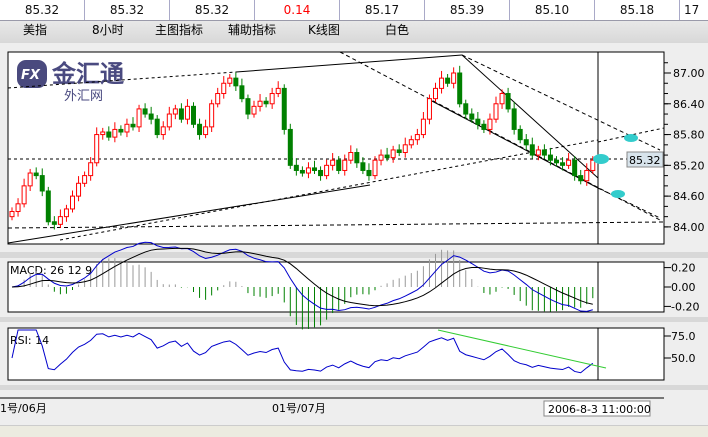 The image size is (708, 437). What do you see at coordinates (683, 287) in the screenshot?
I see `macd-tick: 0.00` at bounding box center [683, 287].